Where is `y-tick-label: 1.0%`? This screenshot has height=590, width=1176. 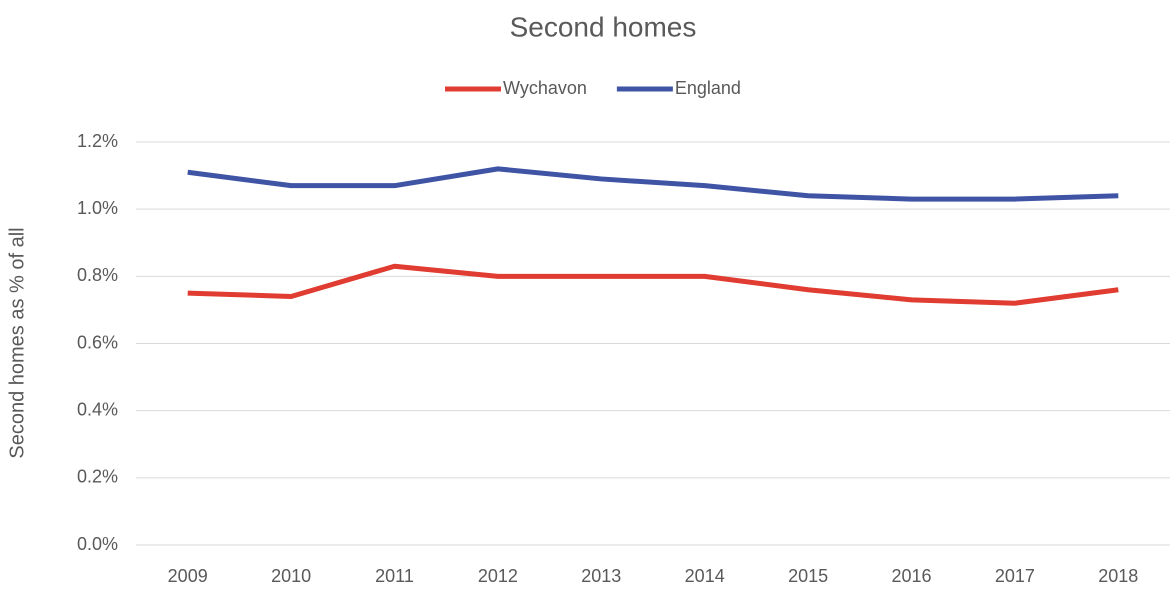
y-tick-label: 1.0% is located at coordinates (97, 208).